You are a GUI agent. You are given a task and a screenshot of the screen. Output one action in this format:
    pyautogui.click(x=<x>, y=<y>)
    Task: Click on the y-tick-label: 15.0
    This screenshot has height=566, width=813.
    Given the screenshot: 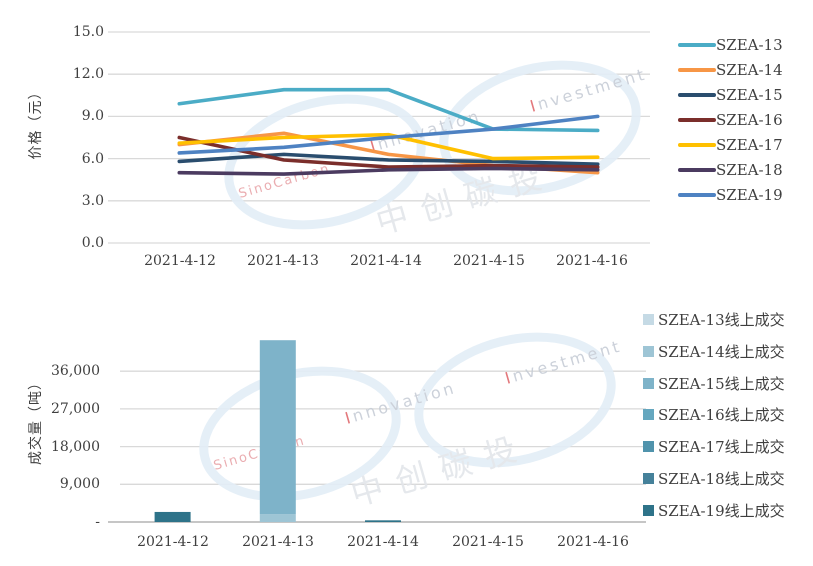 What is the action you would take?
    pyautogui.click(x=88, y=32)
    